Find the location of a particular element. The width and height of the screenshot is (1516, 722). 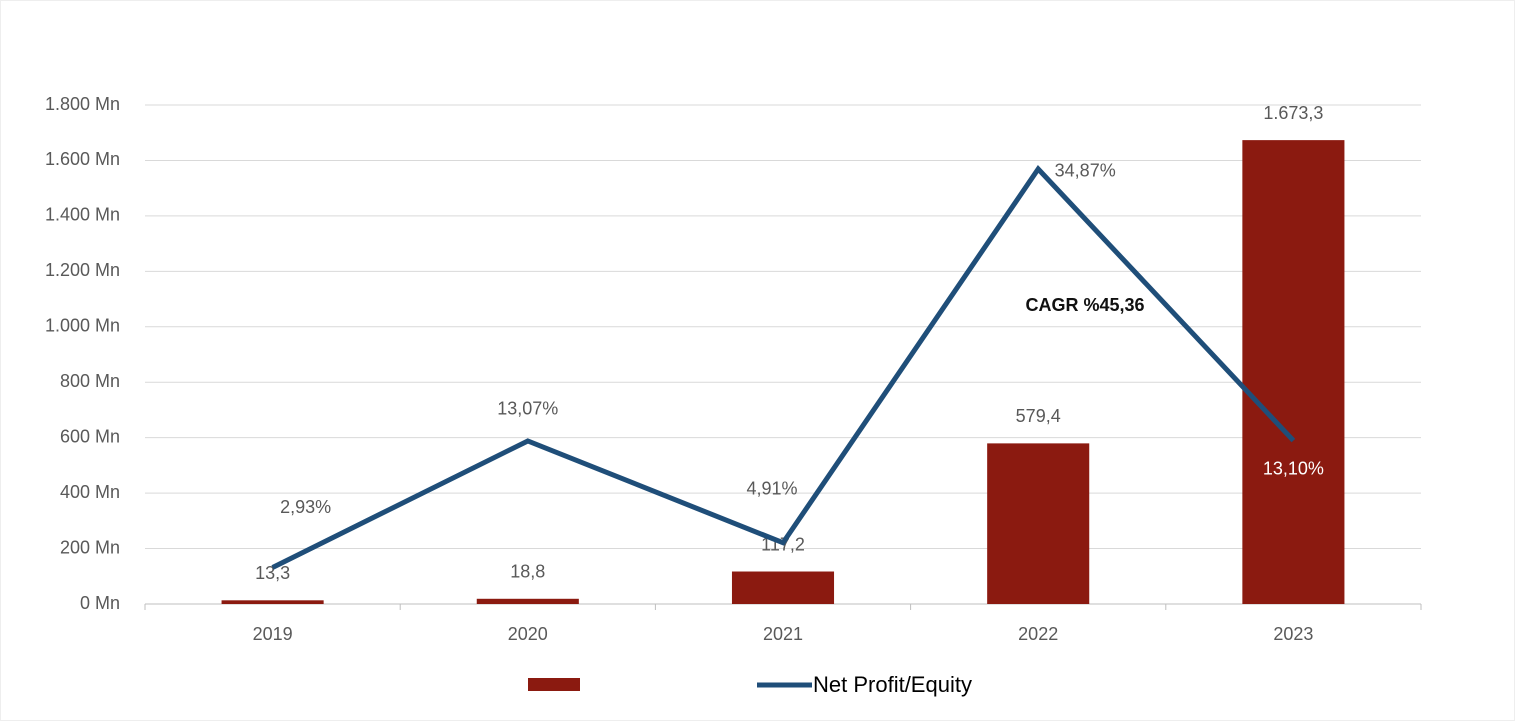

bar-value-label: 13,3 is located at coordinates (272, 573).